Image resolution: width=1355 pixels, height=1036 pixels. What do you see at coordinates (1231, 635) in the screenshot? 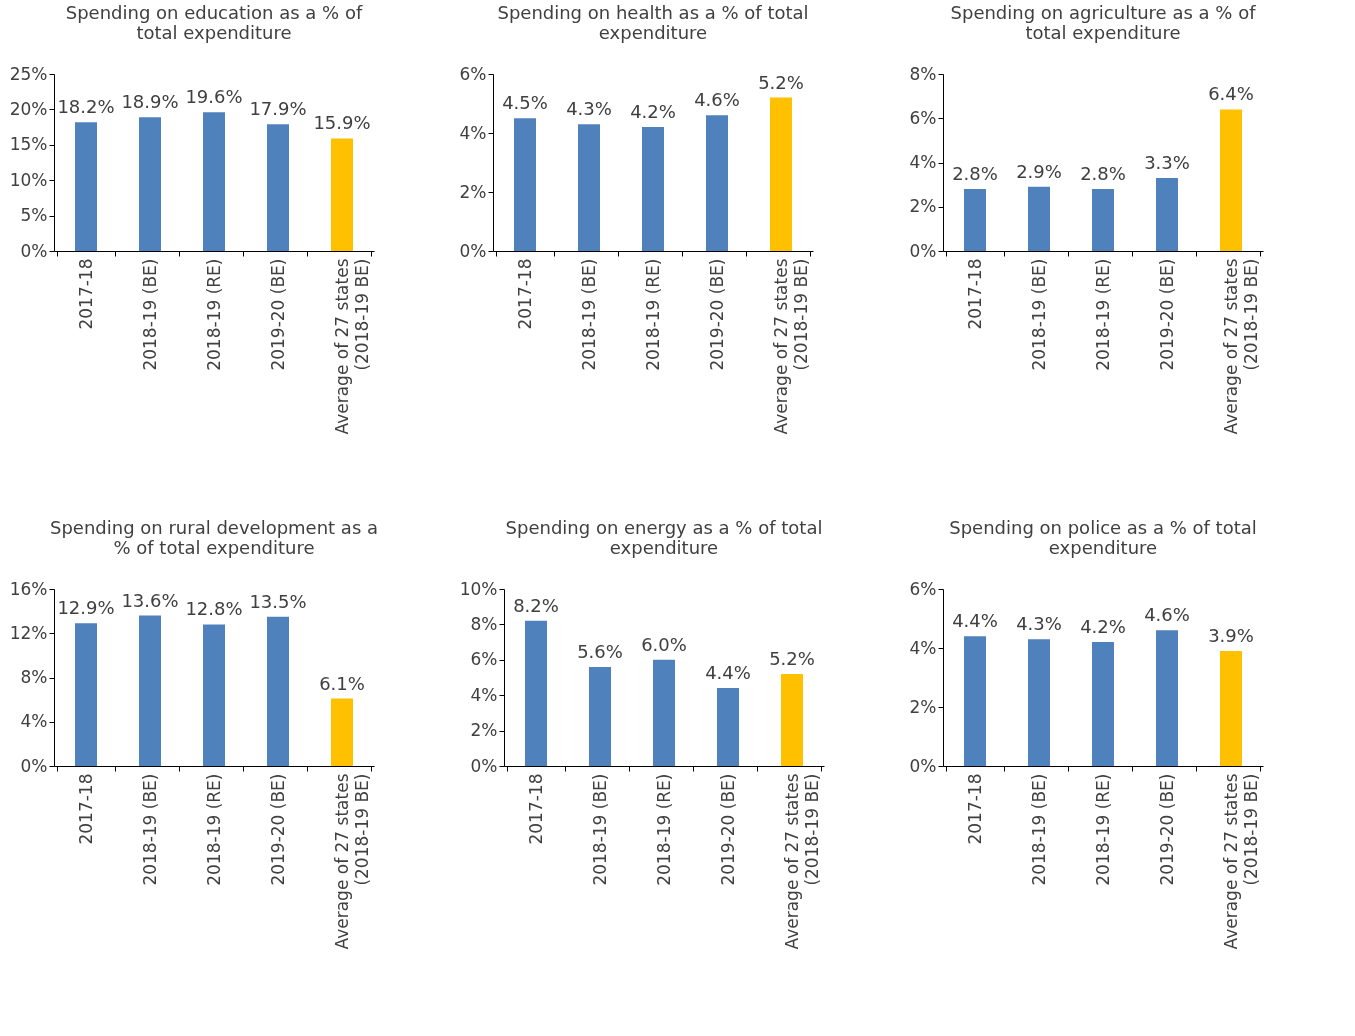
I see `data-label: 3.9%` at bounding box center [1231, 635].